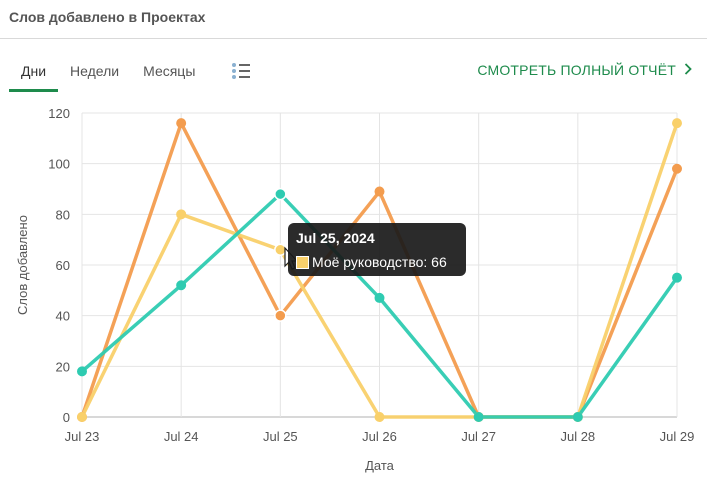 This screenshot has height=487, width=707. What do you see at coordinates (353, 19) in the screenshot?
I see `card-header: Слов добавлено в Проектах` at bounding box center [353, 19].